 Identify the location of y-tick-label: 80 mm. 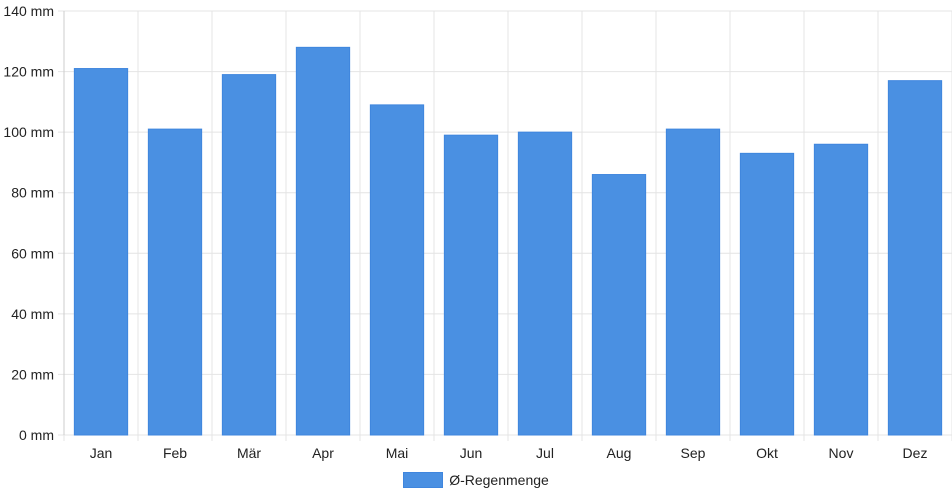
(32, 193).